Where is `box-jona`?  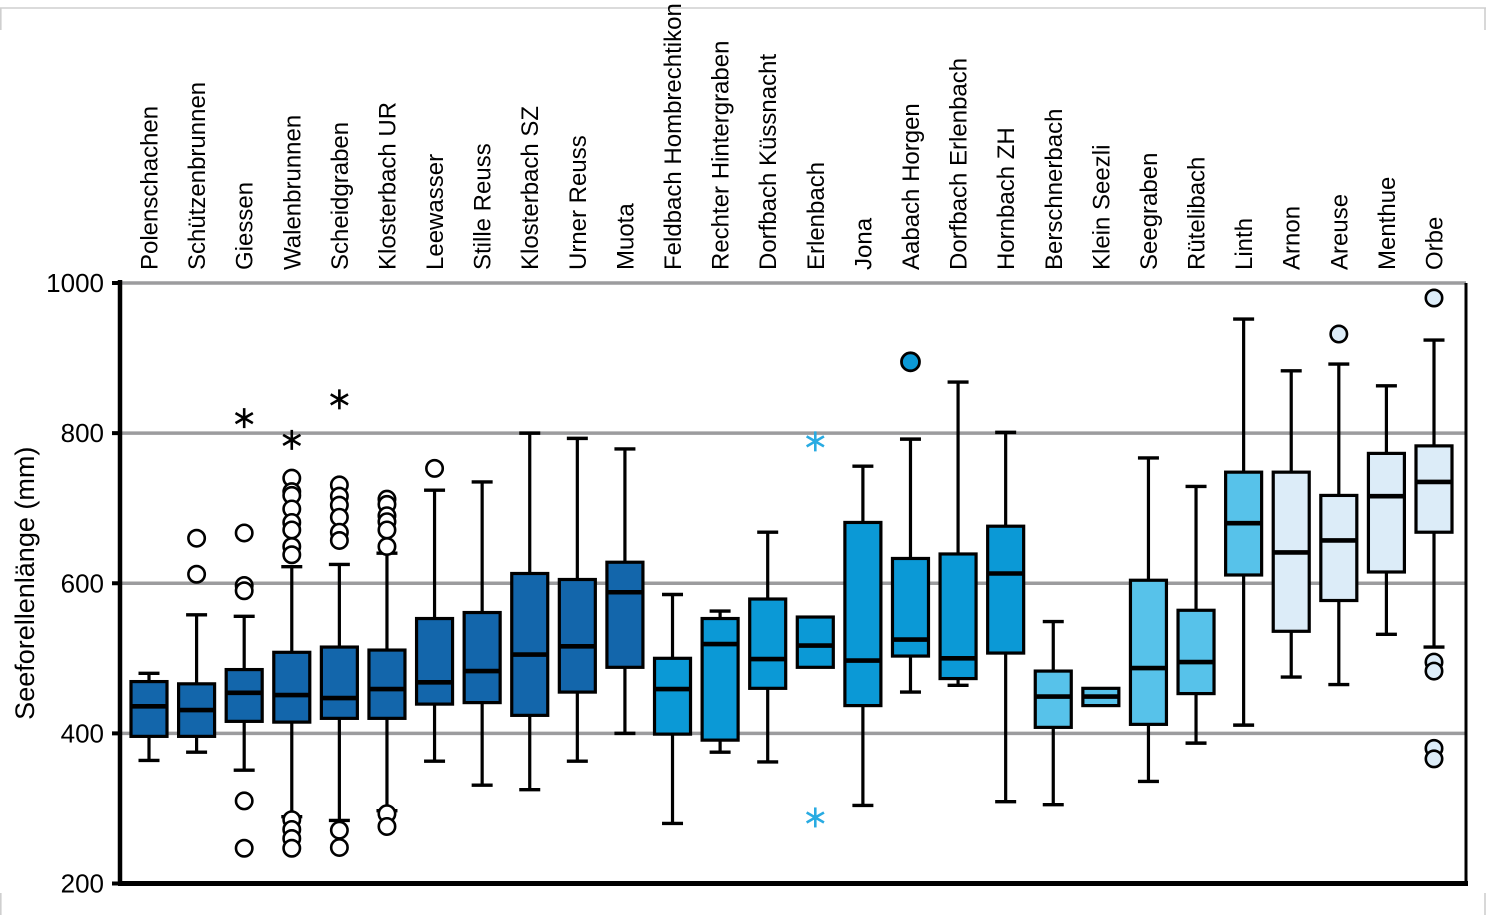
box-jona is located at coordinates (863, 636).